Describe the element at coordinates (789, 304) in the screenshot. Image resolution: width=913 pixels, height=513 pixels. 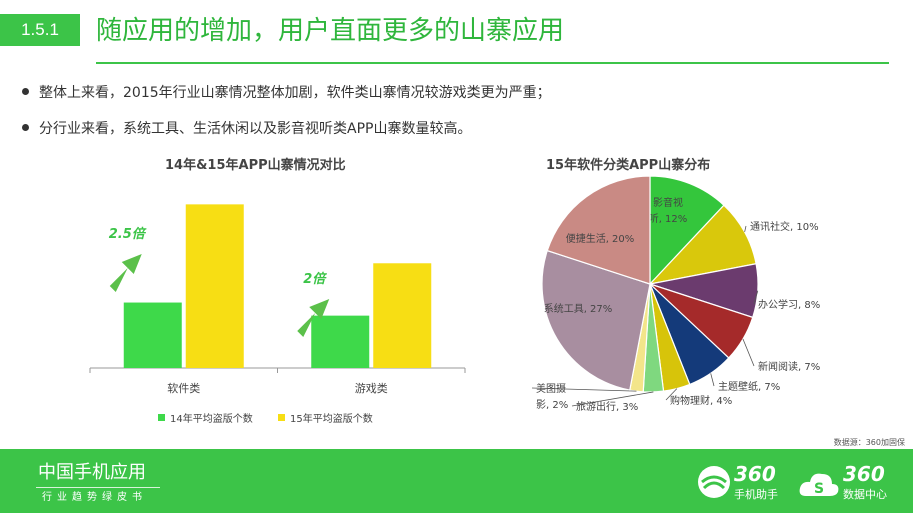
I see `pie-slice-label: 办公学习, 8%` at that location.